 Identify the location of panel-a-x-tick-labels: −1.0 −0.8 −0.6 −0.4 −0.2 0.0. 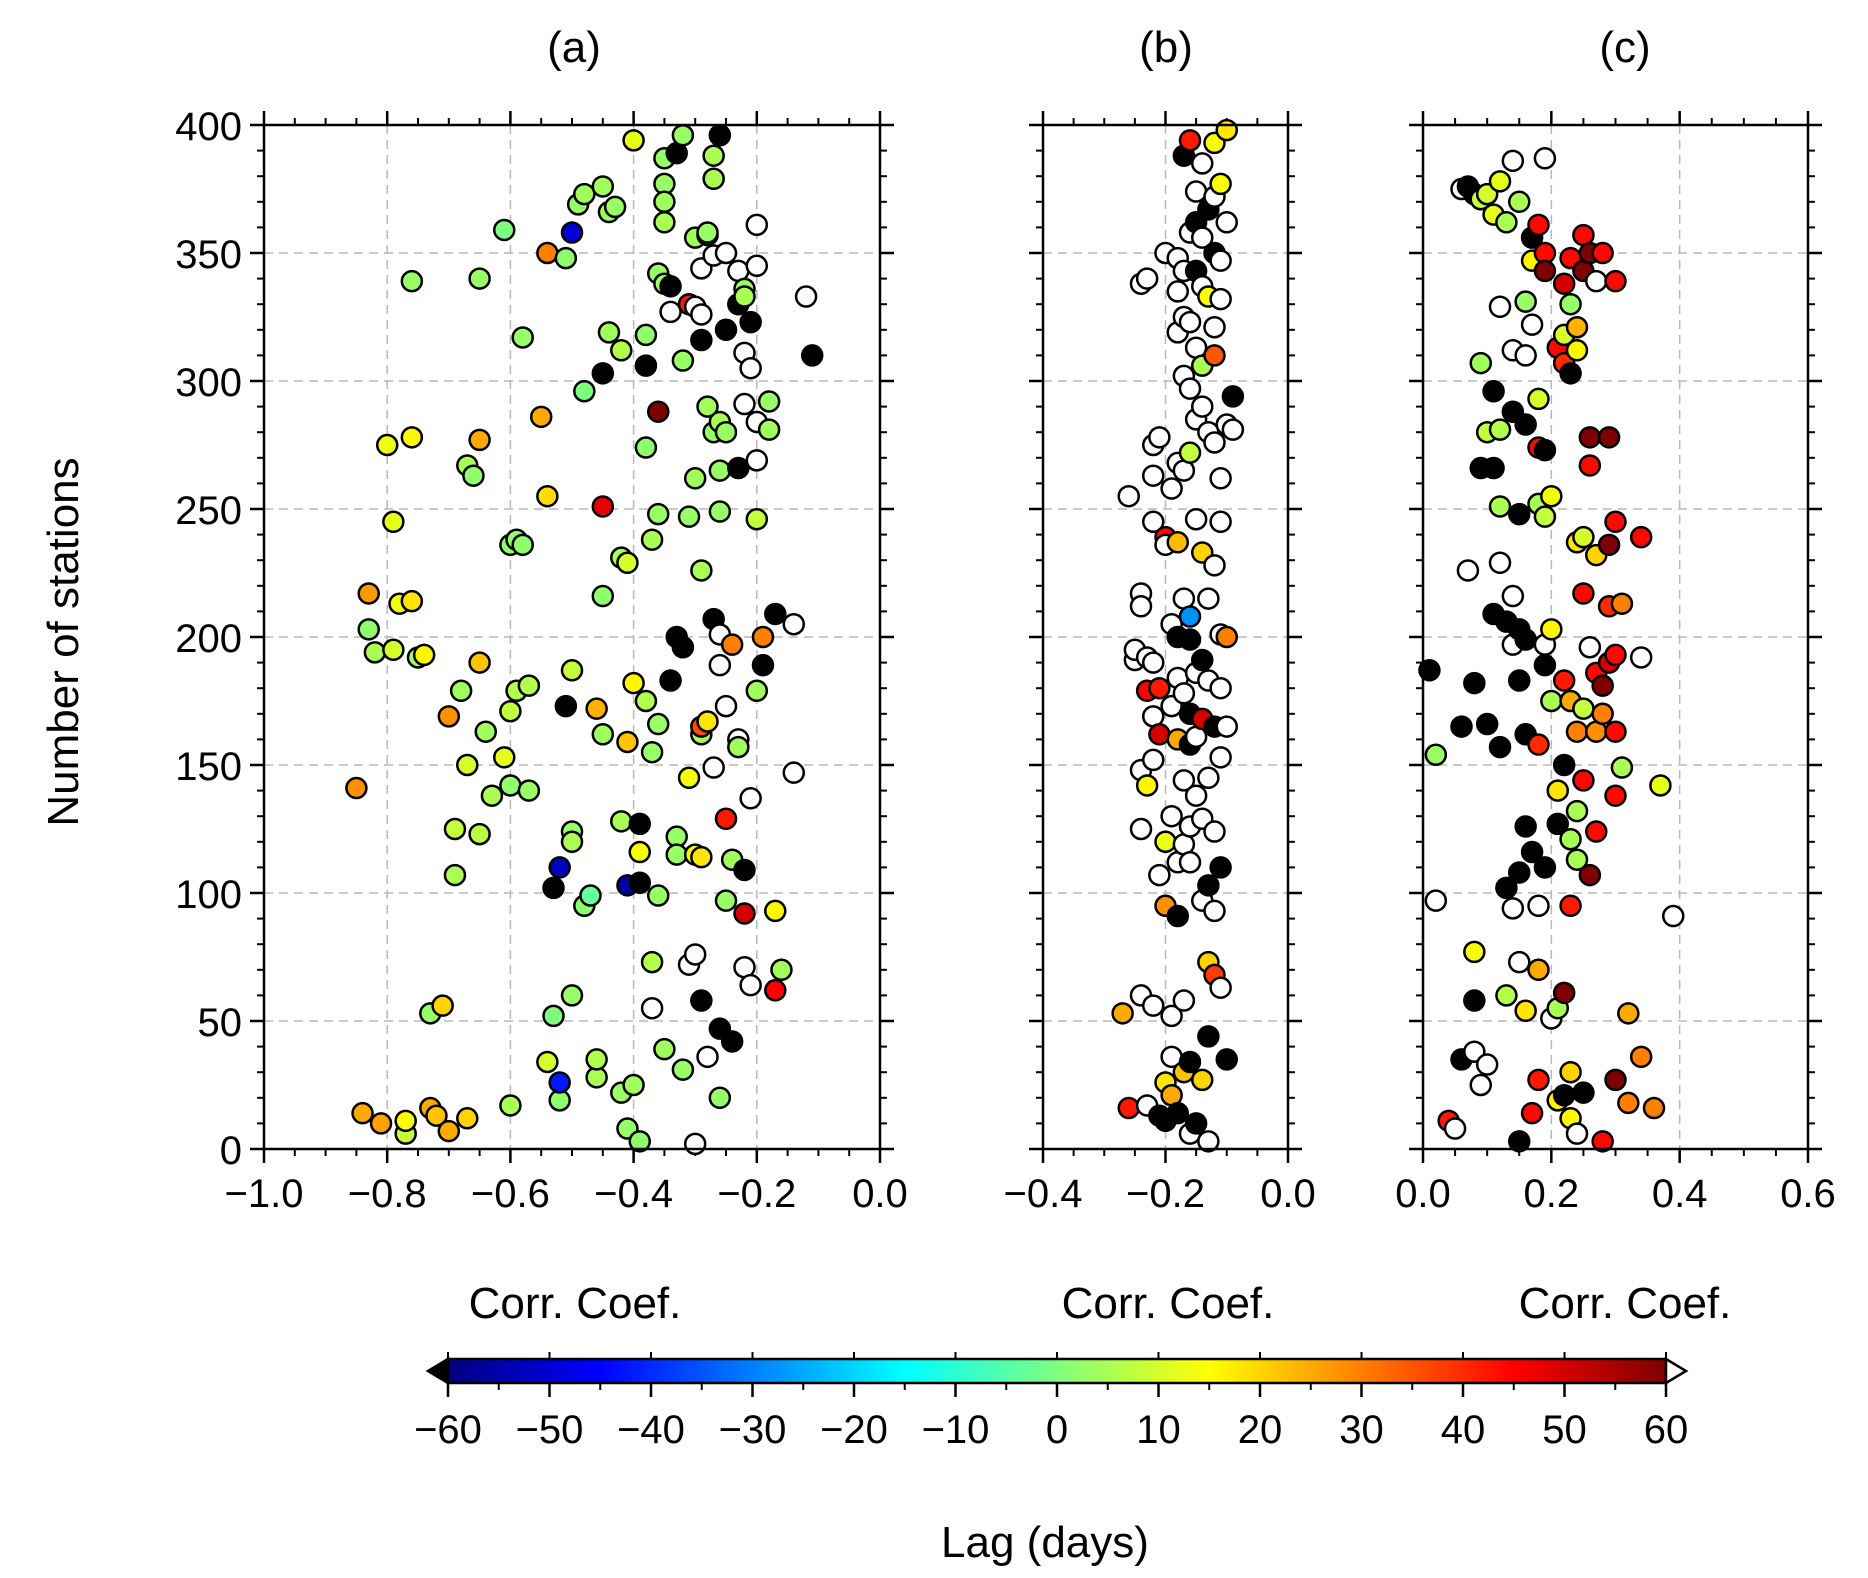
(566, 1194).